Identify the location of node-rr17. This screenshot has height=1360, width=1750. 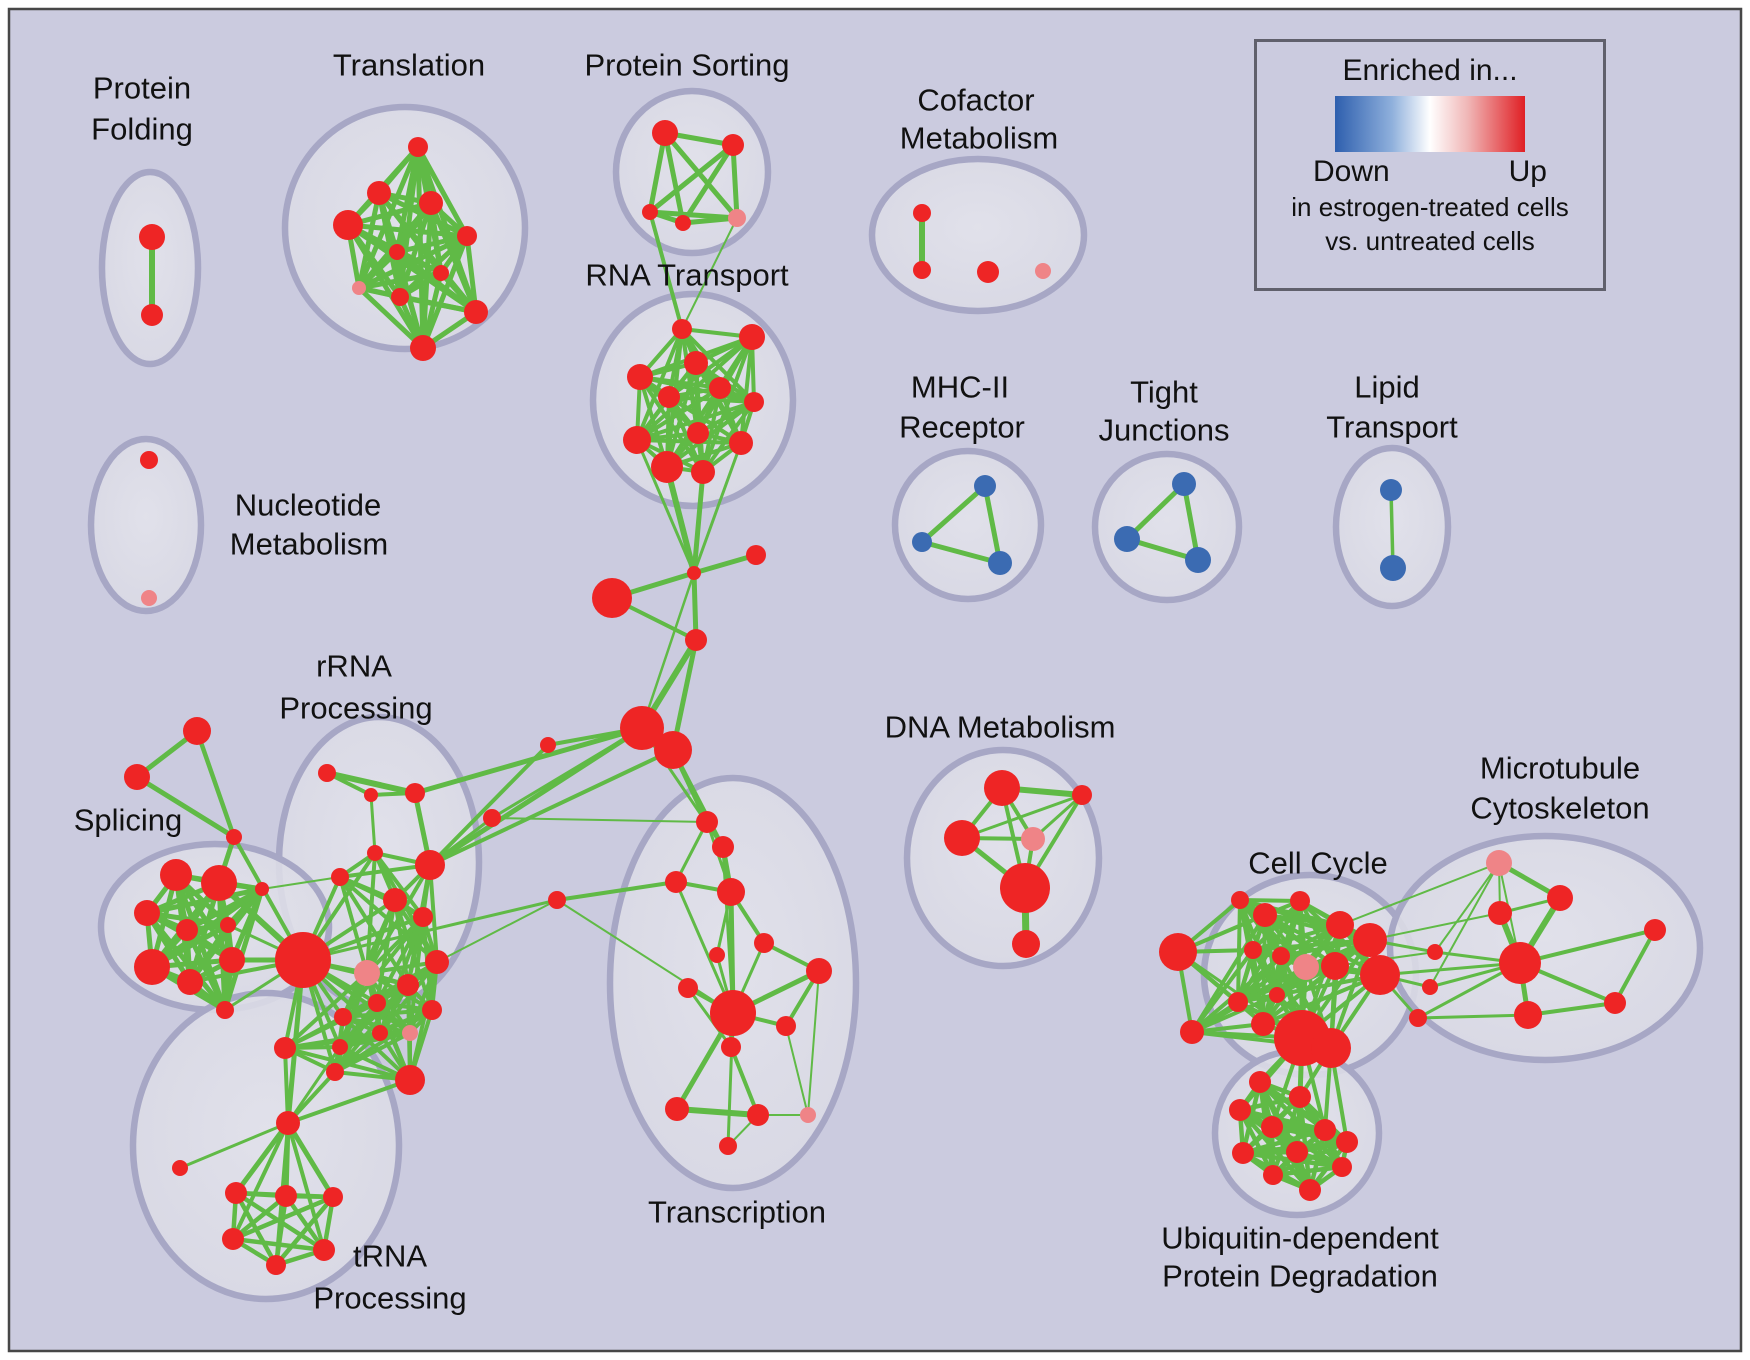
(340, 1047).